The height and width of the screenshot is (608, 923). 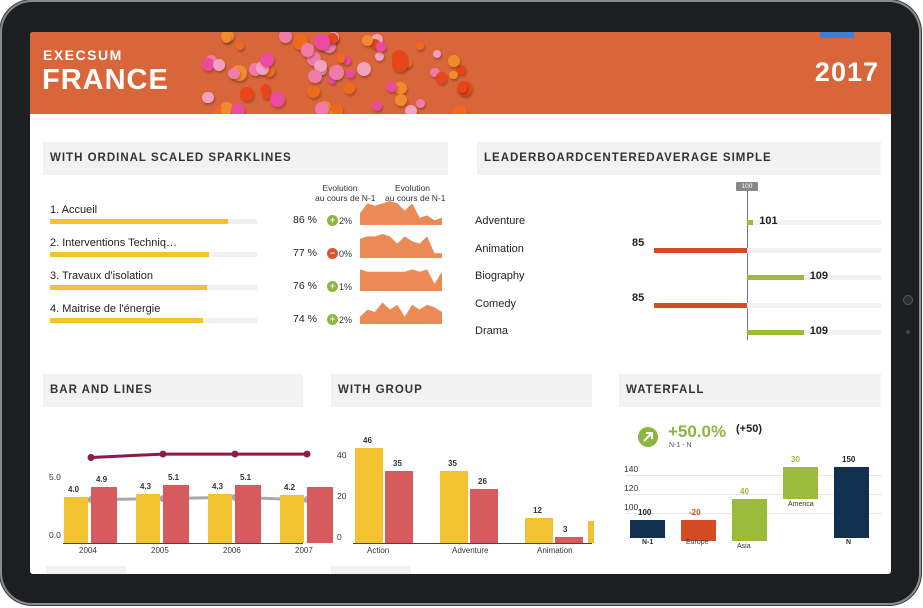 What do you see at coordinates (105, 80) in the screenshot?
I see `country-title: FRANCE` at bounding box center [105, 80].